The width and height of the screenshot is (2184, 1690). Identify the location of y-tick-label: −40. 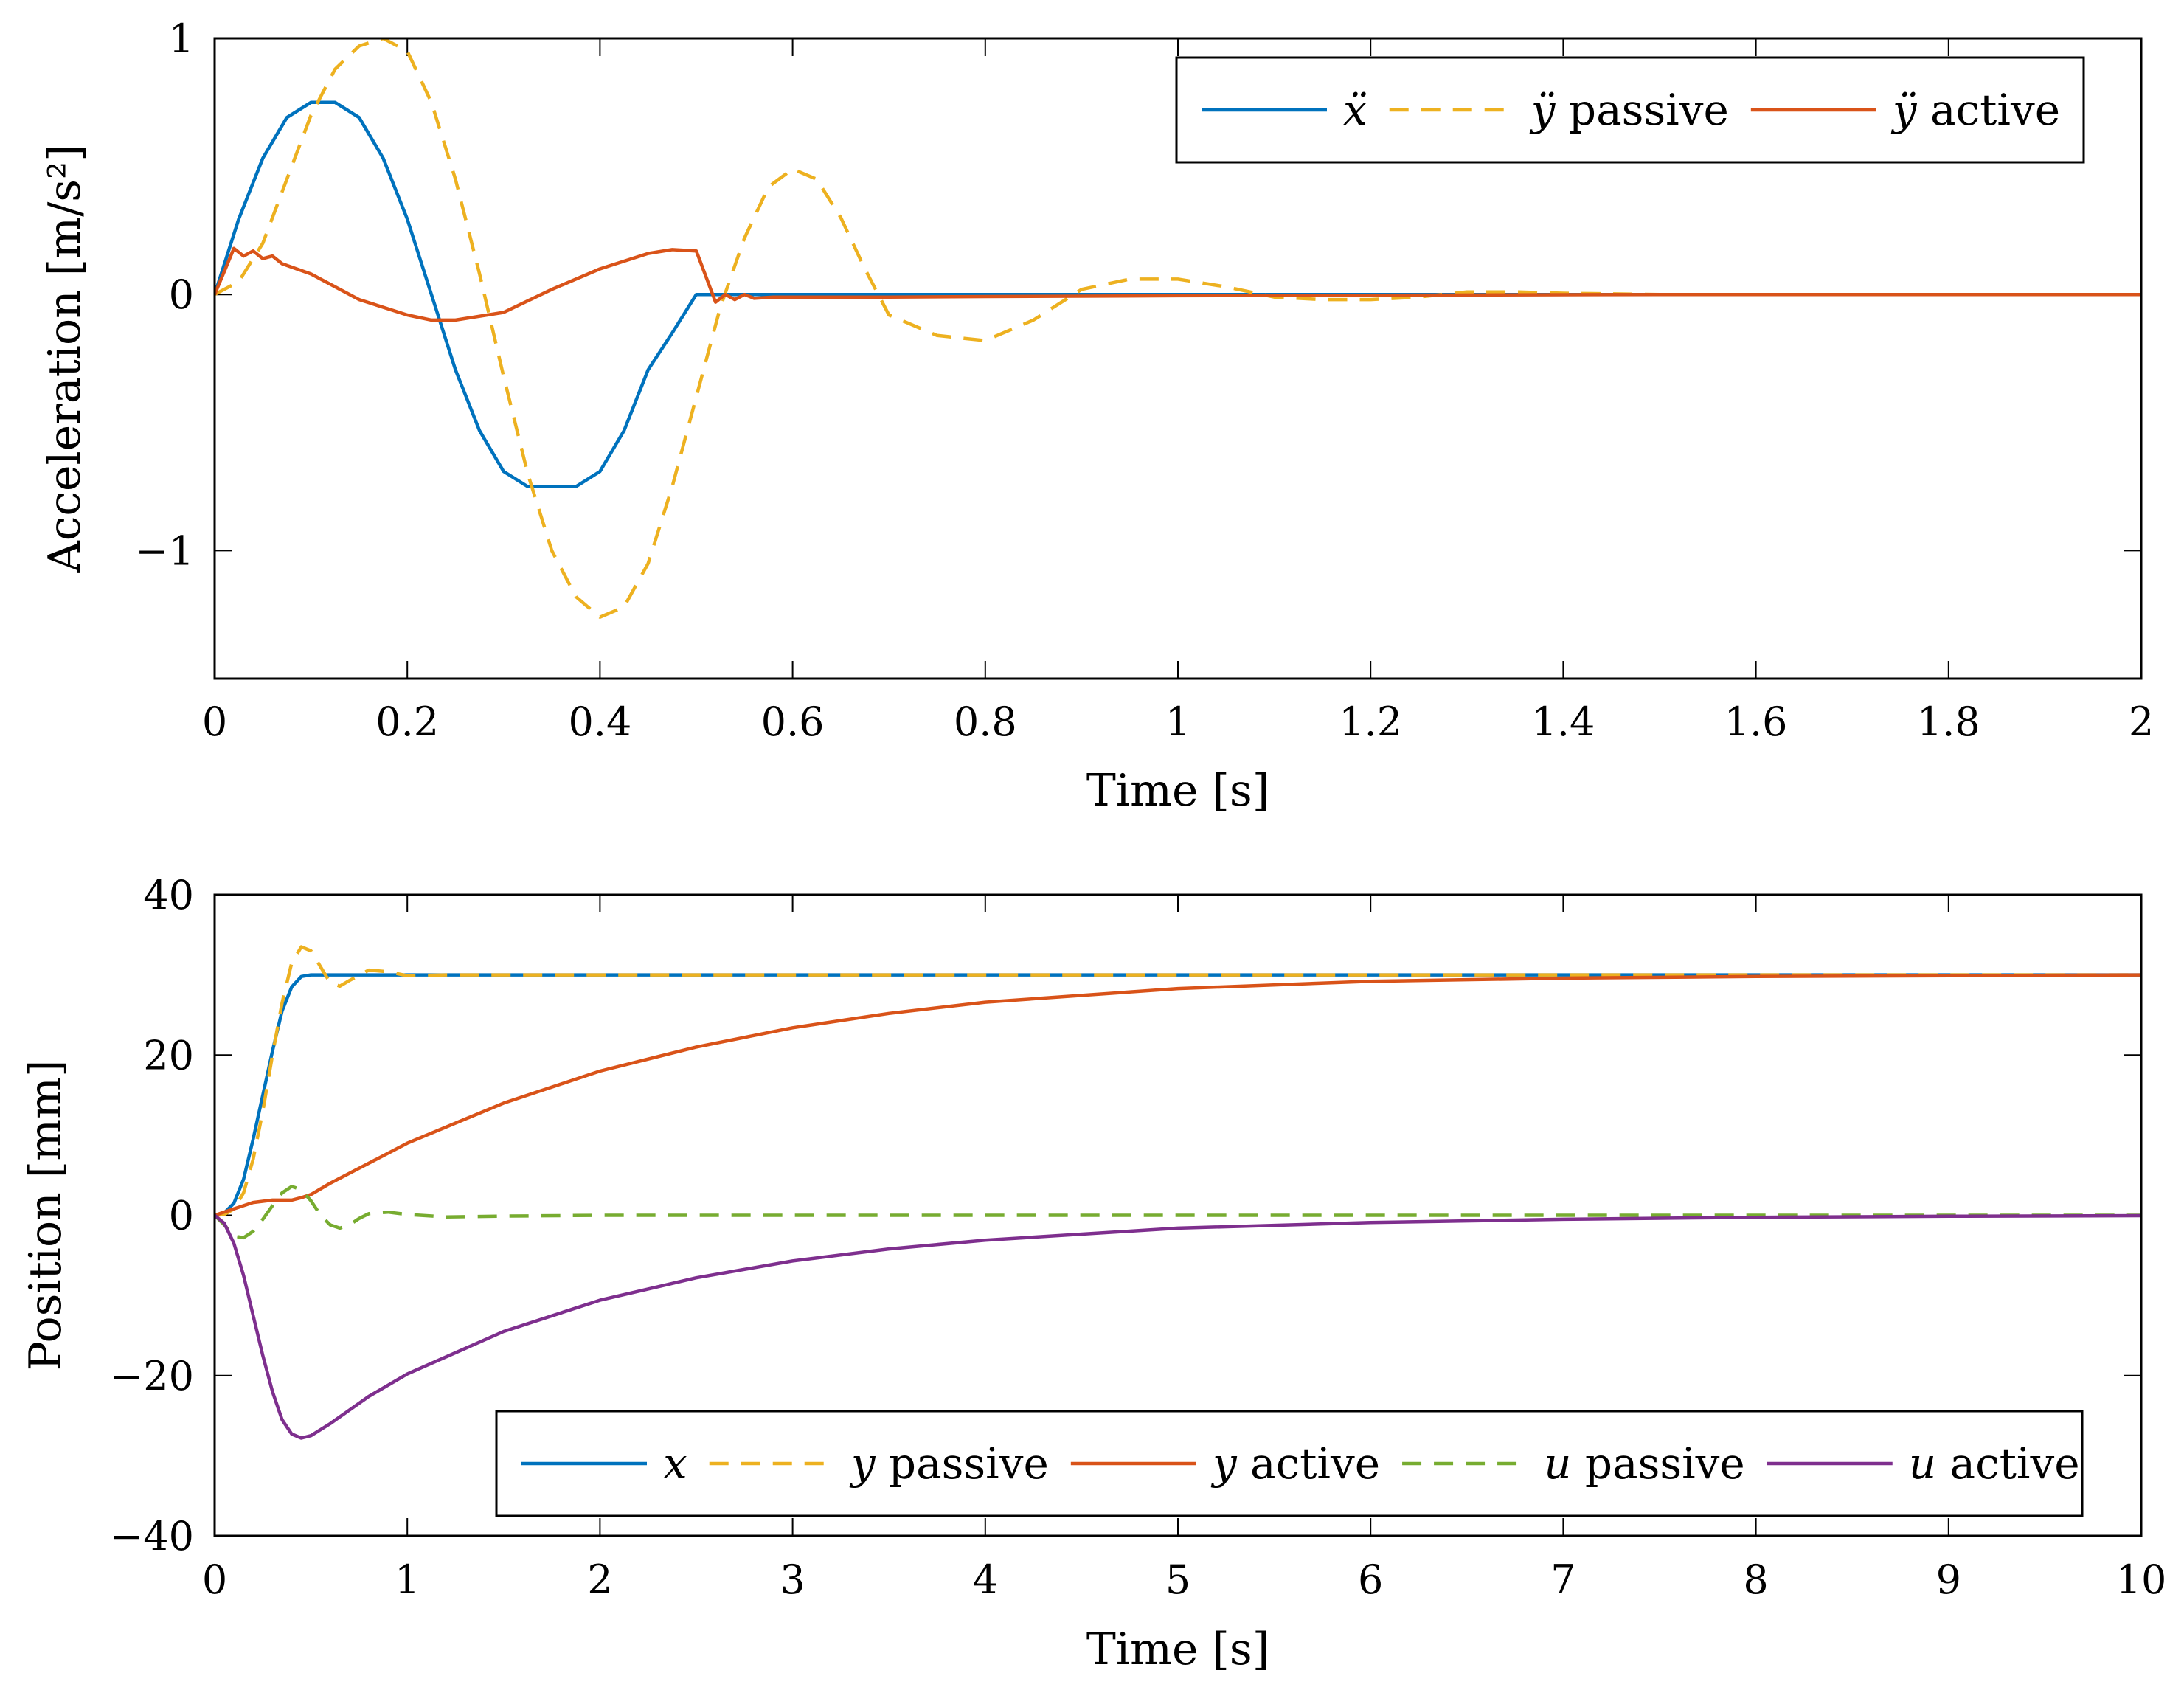
(152, 1536).